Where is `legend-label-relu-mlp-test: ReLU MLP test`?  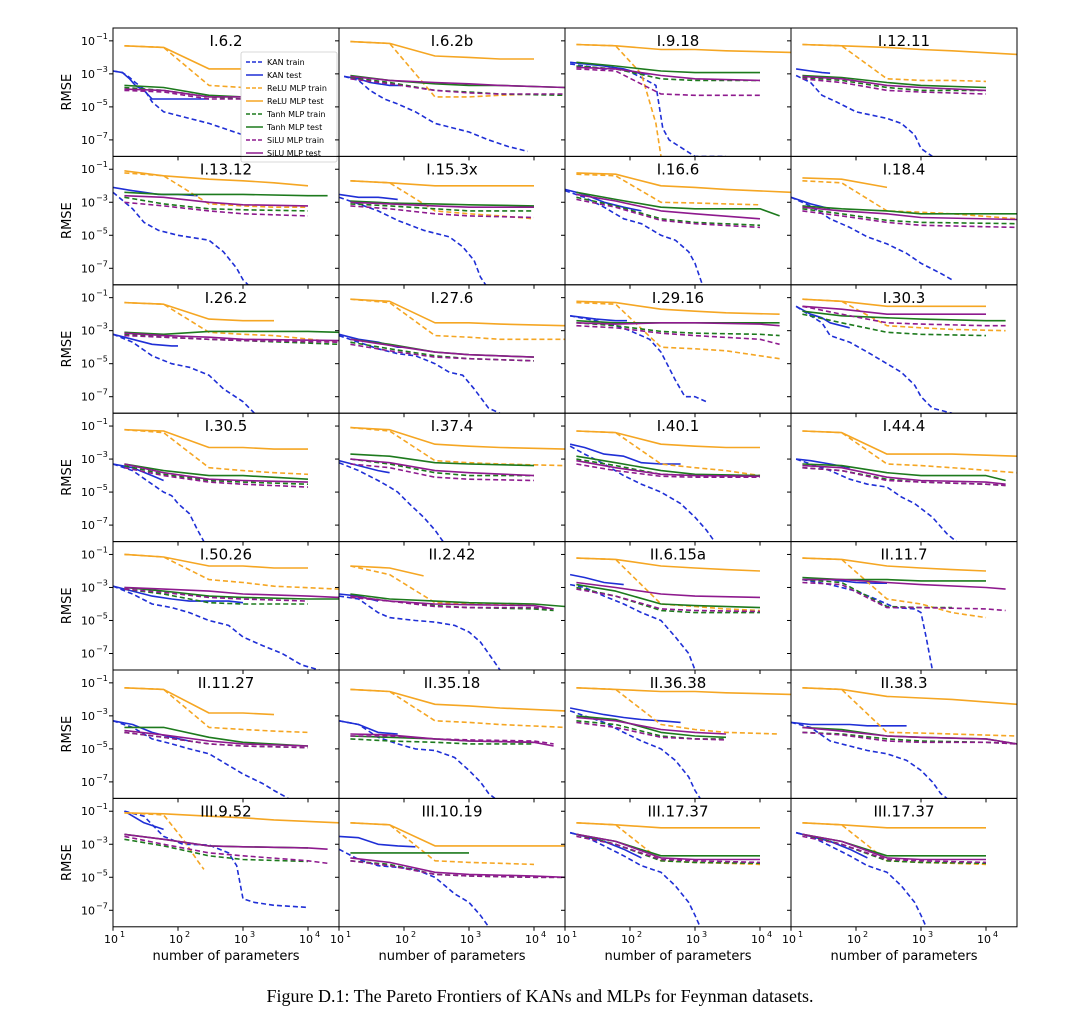
legend-label-relu-mlp-test: ReLU MLP test is located at coordinates (295, 101).